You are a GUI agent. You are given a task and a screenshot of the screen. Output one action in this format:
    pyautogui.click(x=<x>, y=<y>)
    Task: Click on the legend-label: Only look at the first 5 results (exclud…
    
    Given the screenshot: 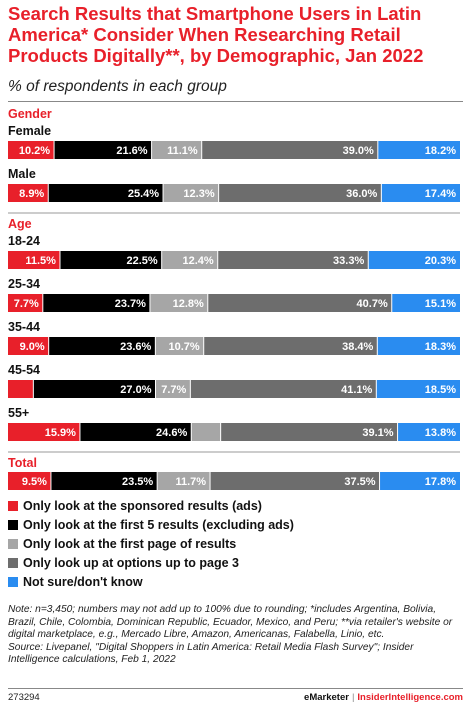 What is the action you would take?
    pyautogui.click(x=158, y=524)
    